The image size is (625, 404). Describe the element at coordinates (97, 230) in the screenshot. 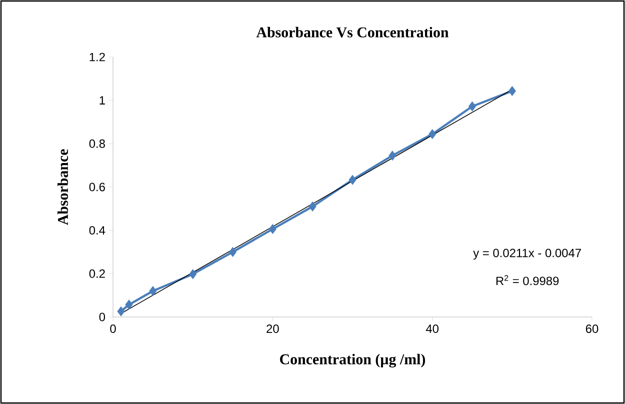

I see `y-tick-label: 0.4` at that location.